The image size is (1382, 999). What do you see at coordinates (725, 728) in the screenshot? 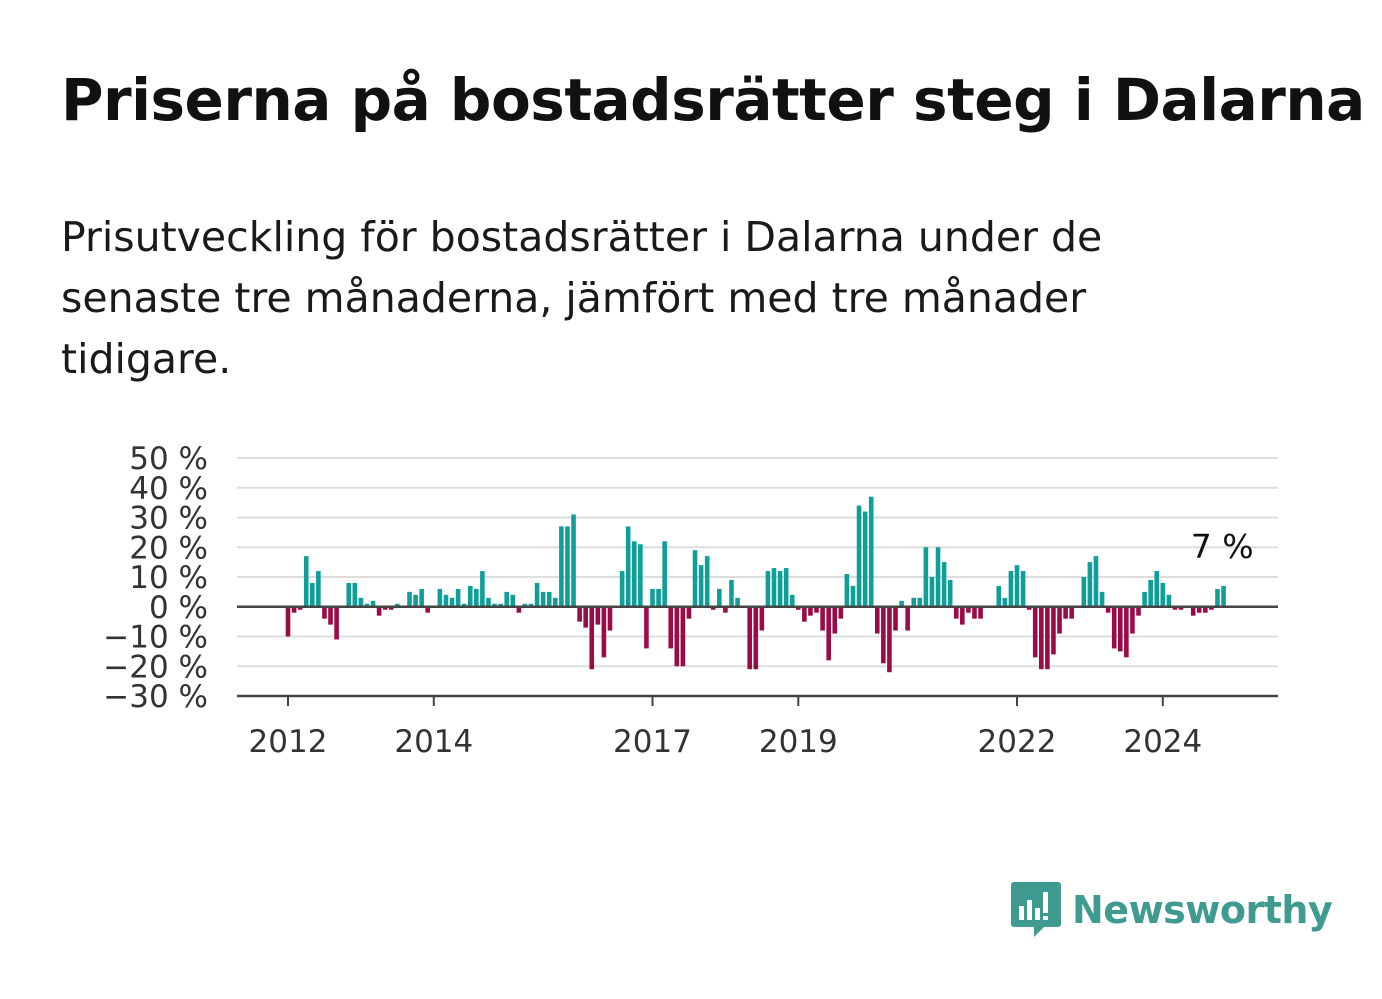
I see `x-axis-ticks: 2012 2014 2017 2019 2022 2024` at bounding box center [725, 728].